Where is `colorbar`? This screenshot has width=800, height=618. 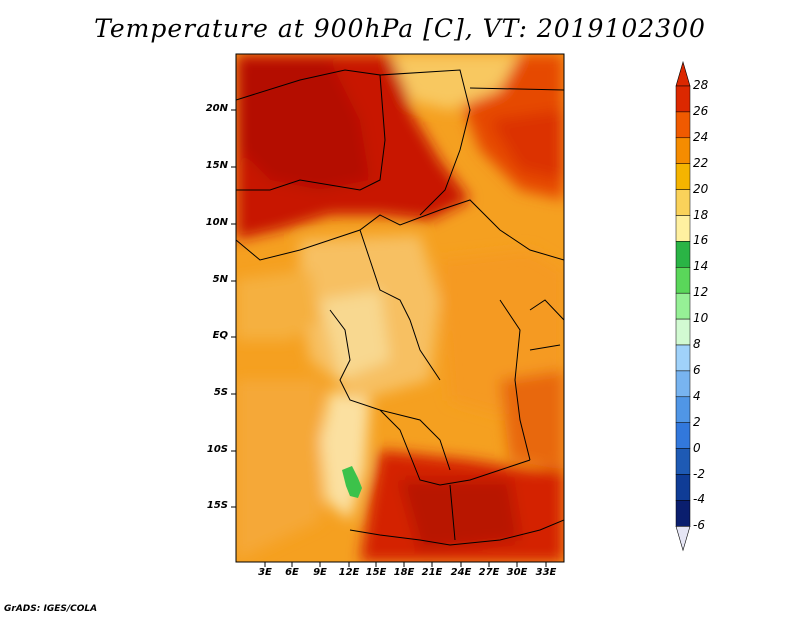
colorbar is located at coordinates (683, 306).